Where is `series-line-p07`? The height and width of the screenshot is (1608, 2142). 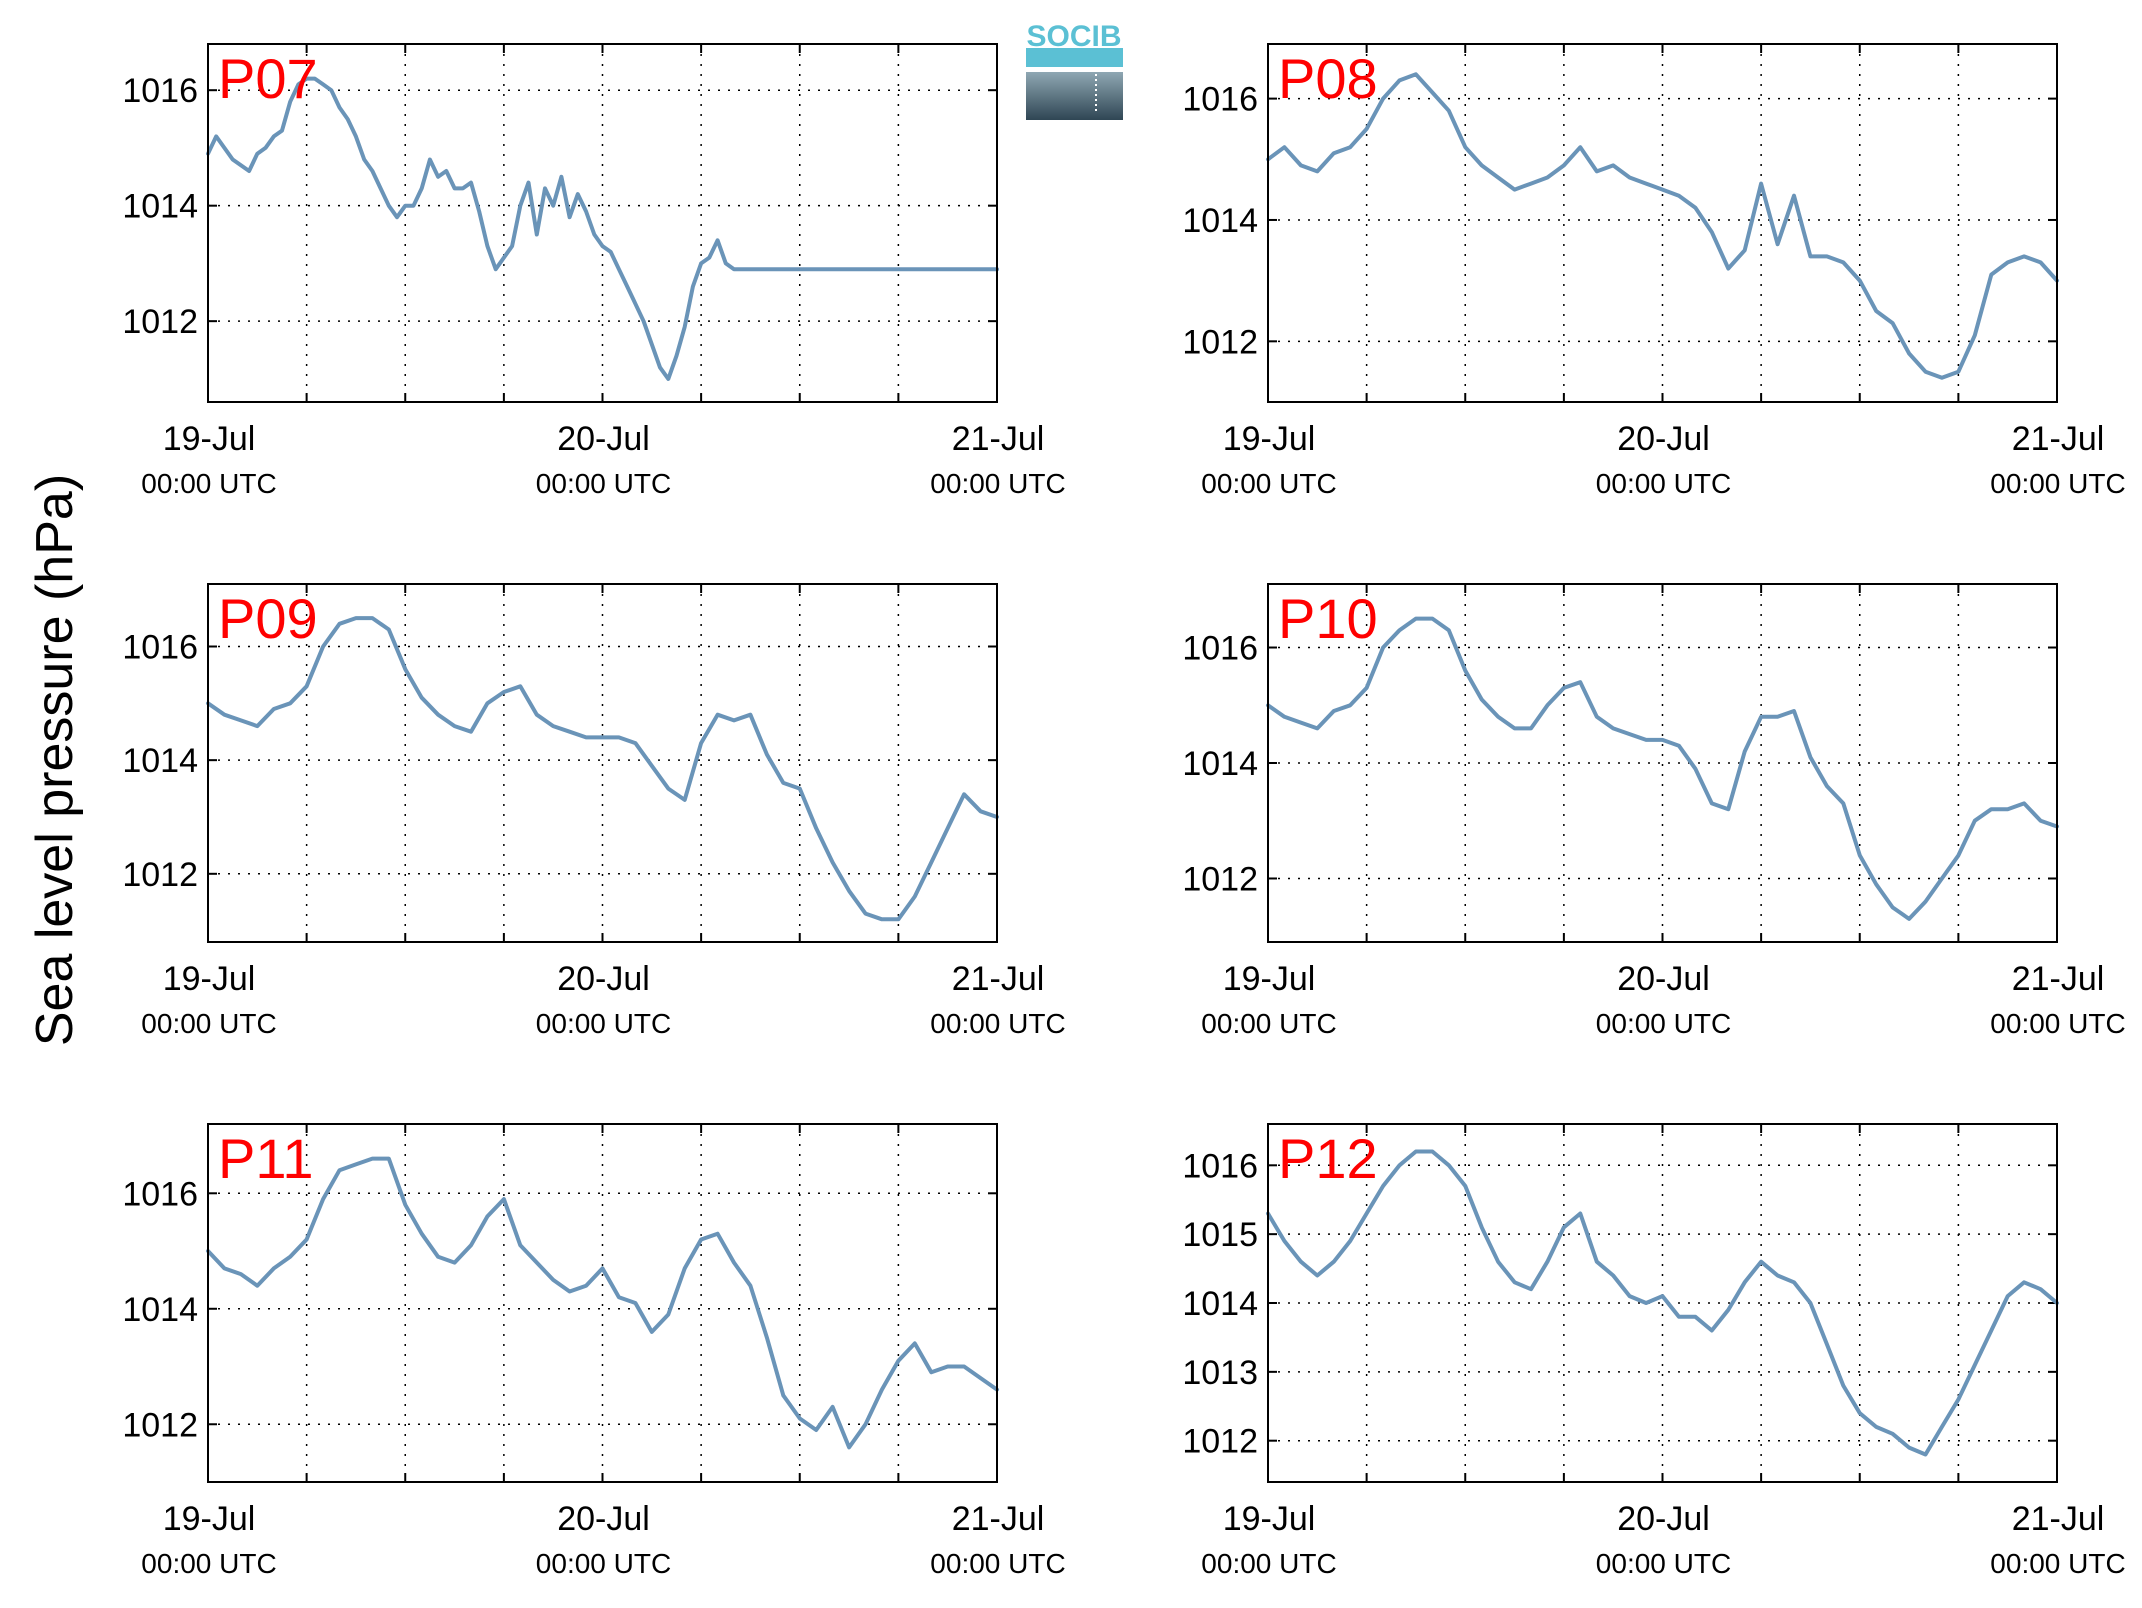 series-line-p07 is located at coordinates (602, 228).